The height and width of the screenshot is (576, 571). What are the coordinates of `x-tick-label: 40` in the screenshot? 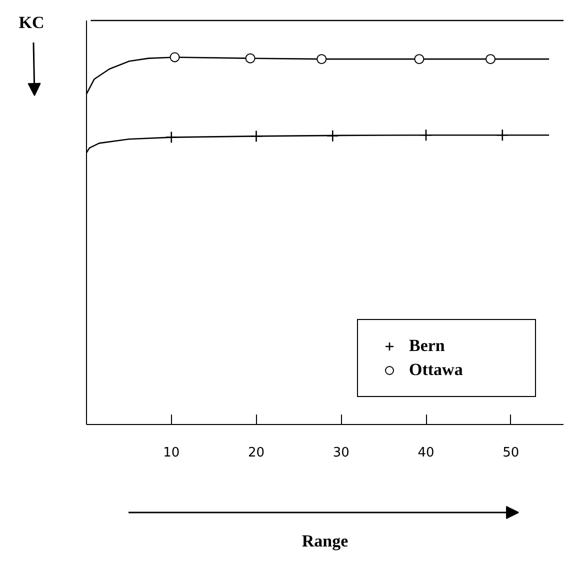 It's located at (426, 453).